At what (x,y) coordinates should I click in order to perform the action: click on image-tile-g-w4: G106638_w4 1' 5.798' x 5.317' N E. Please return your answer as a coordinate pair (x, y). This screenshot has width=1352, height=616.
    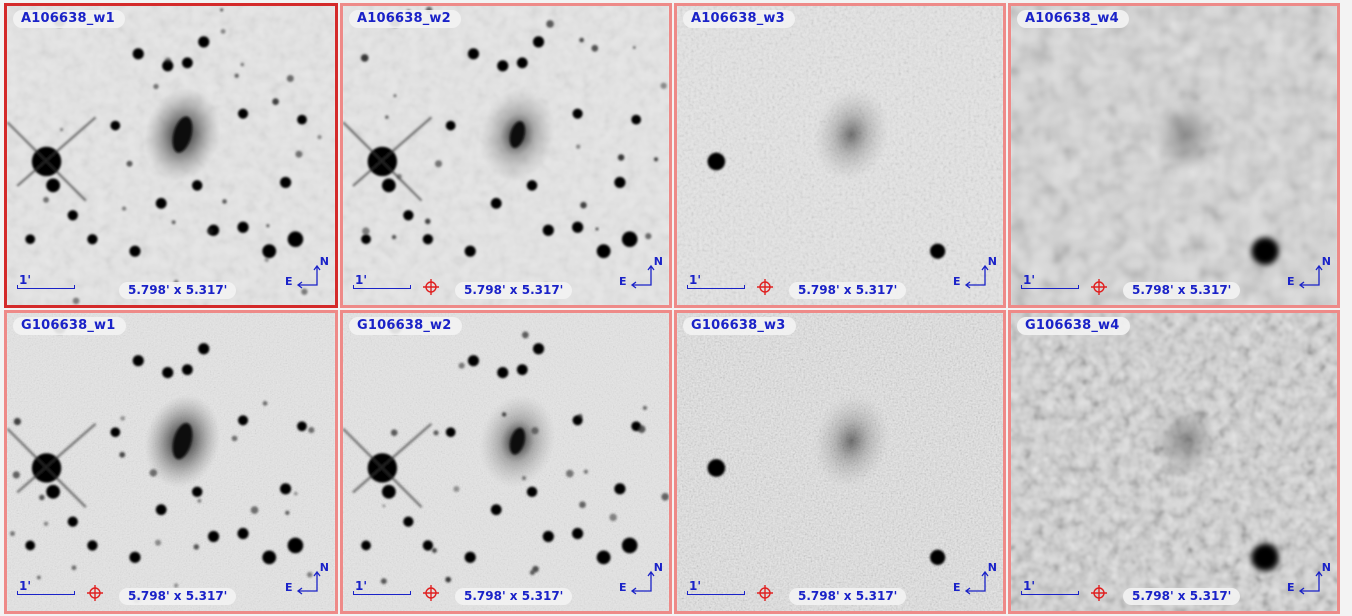
    Looking at the image, I should click on (1174, 462).